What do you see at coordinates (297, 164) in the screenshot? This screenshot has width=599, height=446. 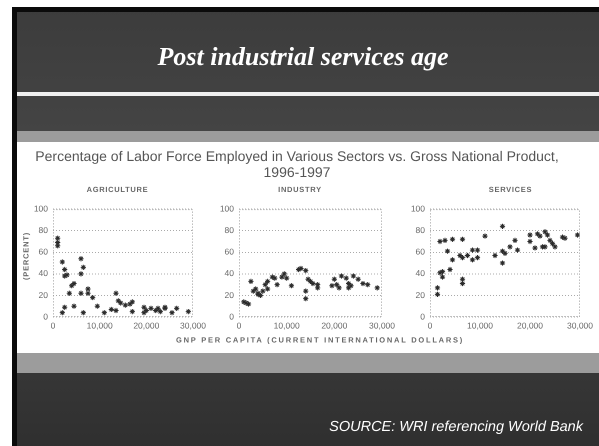 I see `text: Percentage of Labor Force Employed in Various Sectors vs. Gross National Product, 1996-1997` at bounding box center [297, 164].